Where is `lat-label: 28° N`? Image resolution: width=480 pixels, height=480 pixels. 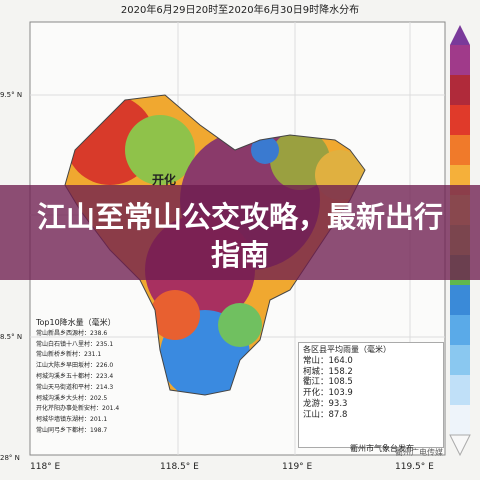
lat-label: 28° N is located at coordinates (10, 458).